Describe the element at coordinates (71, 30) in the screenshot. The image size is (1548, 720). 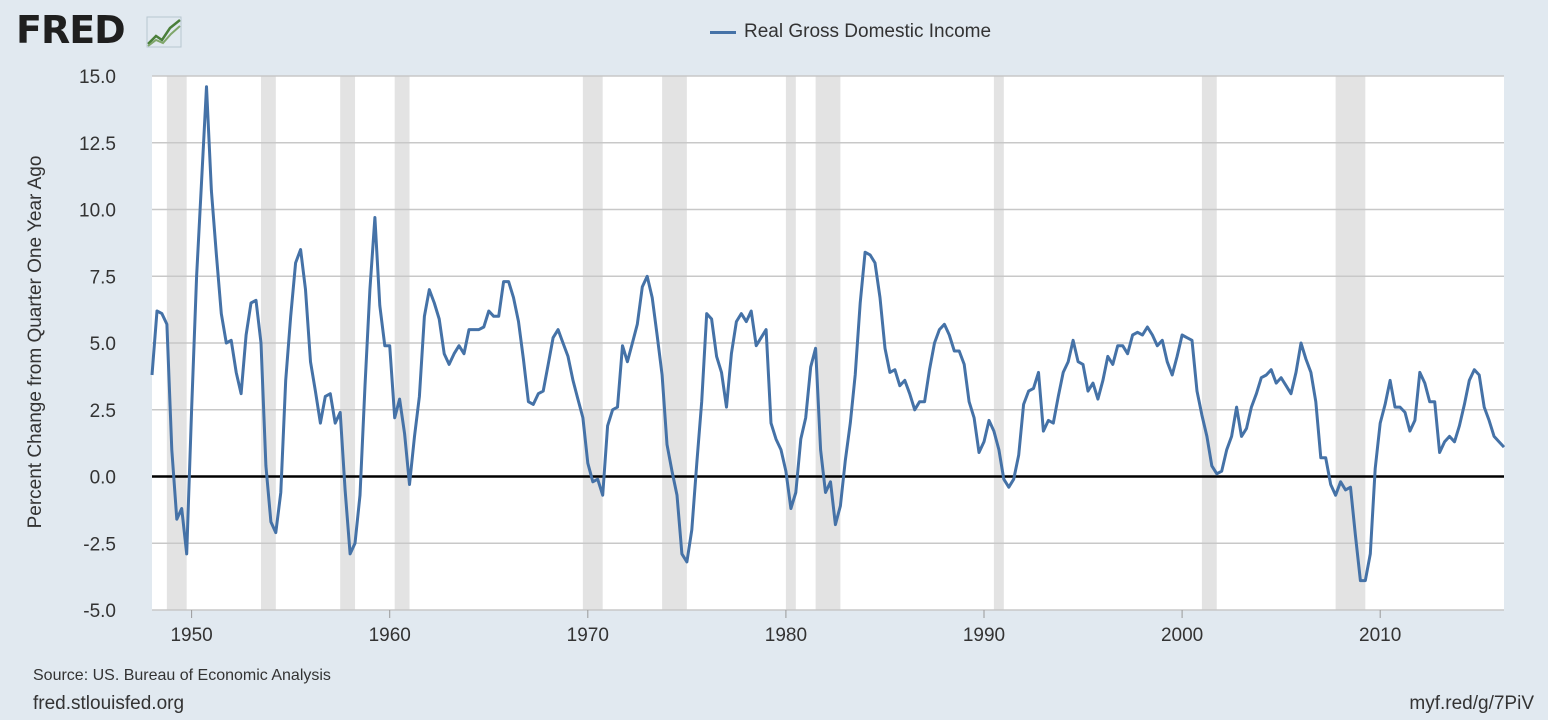
I see `fred-logo: FRED` at that location.